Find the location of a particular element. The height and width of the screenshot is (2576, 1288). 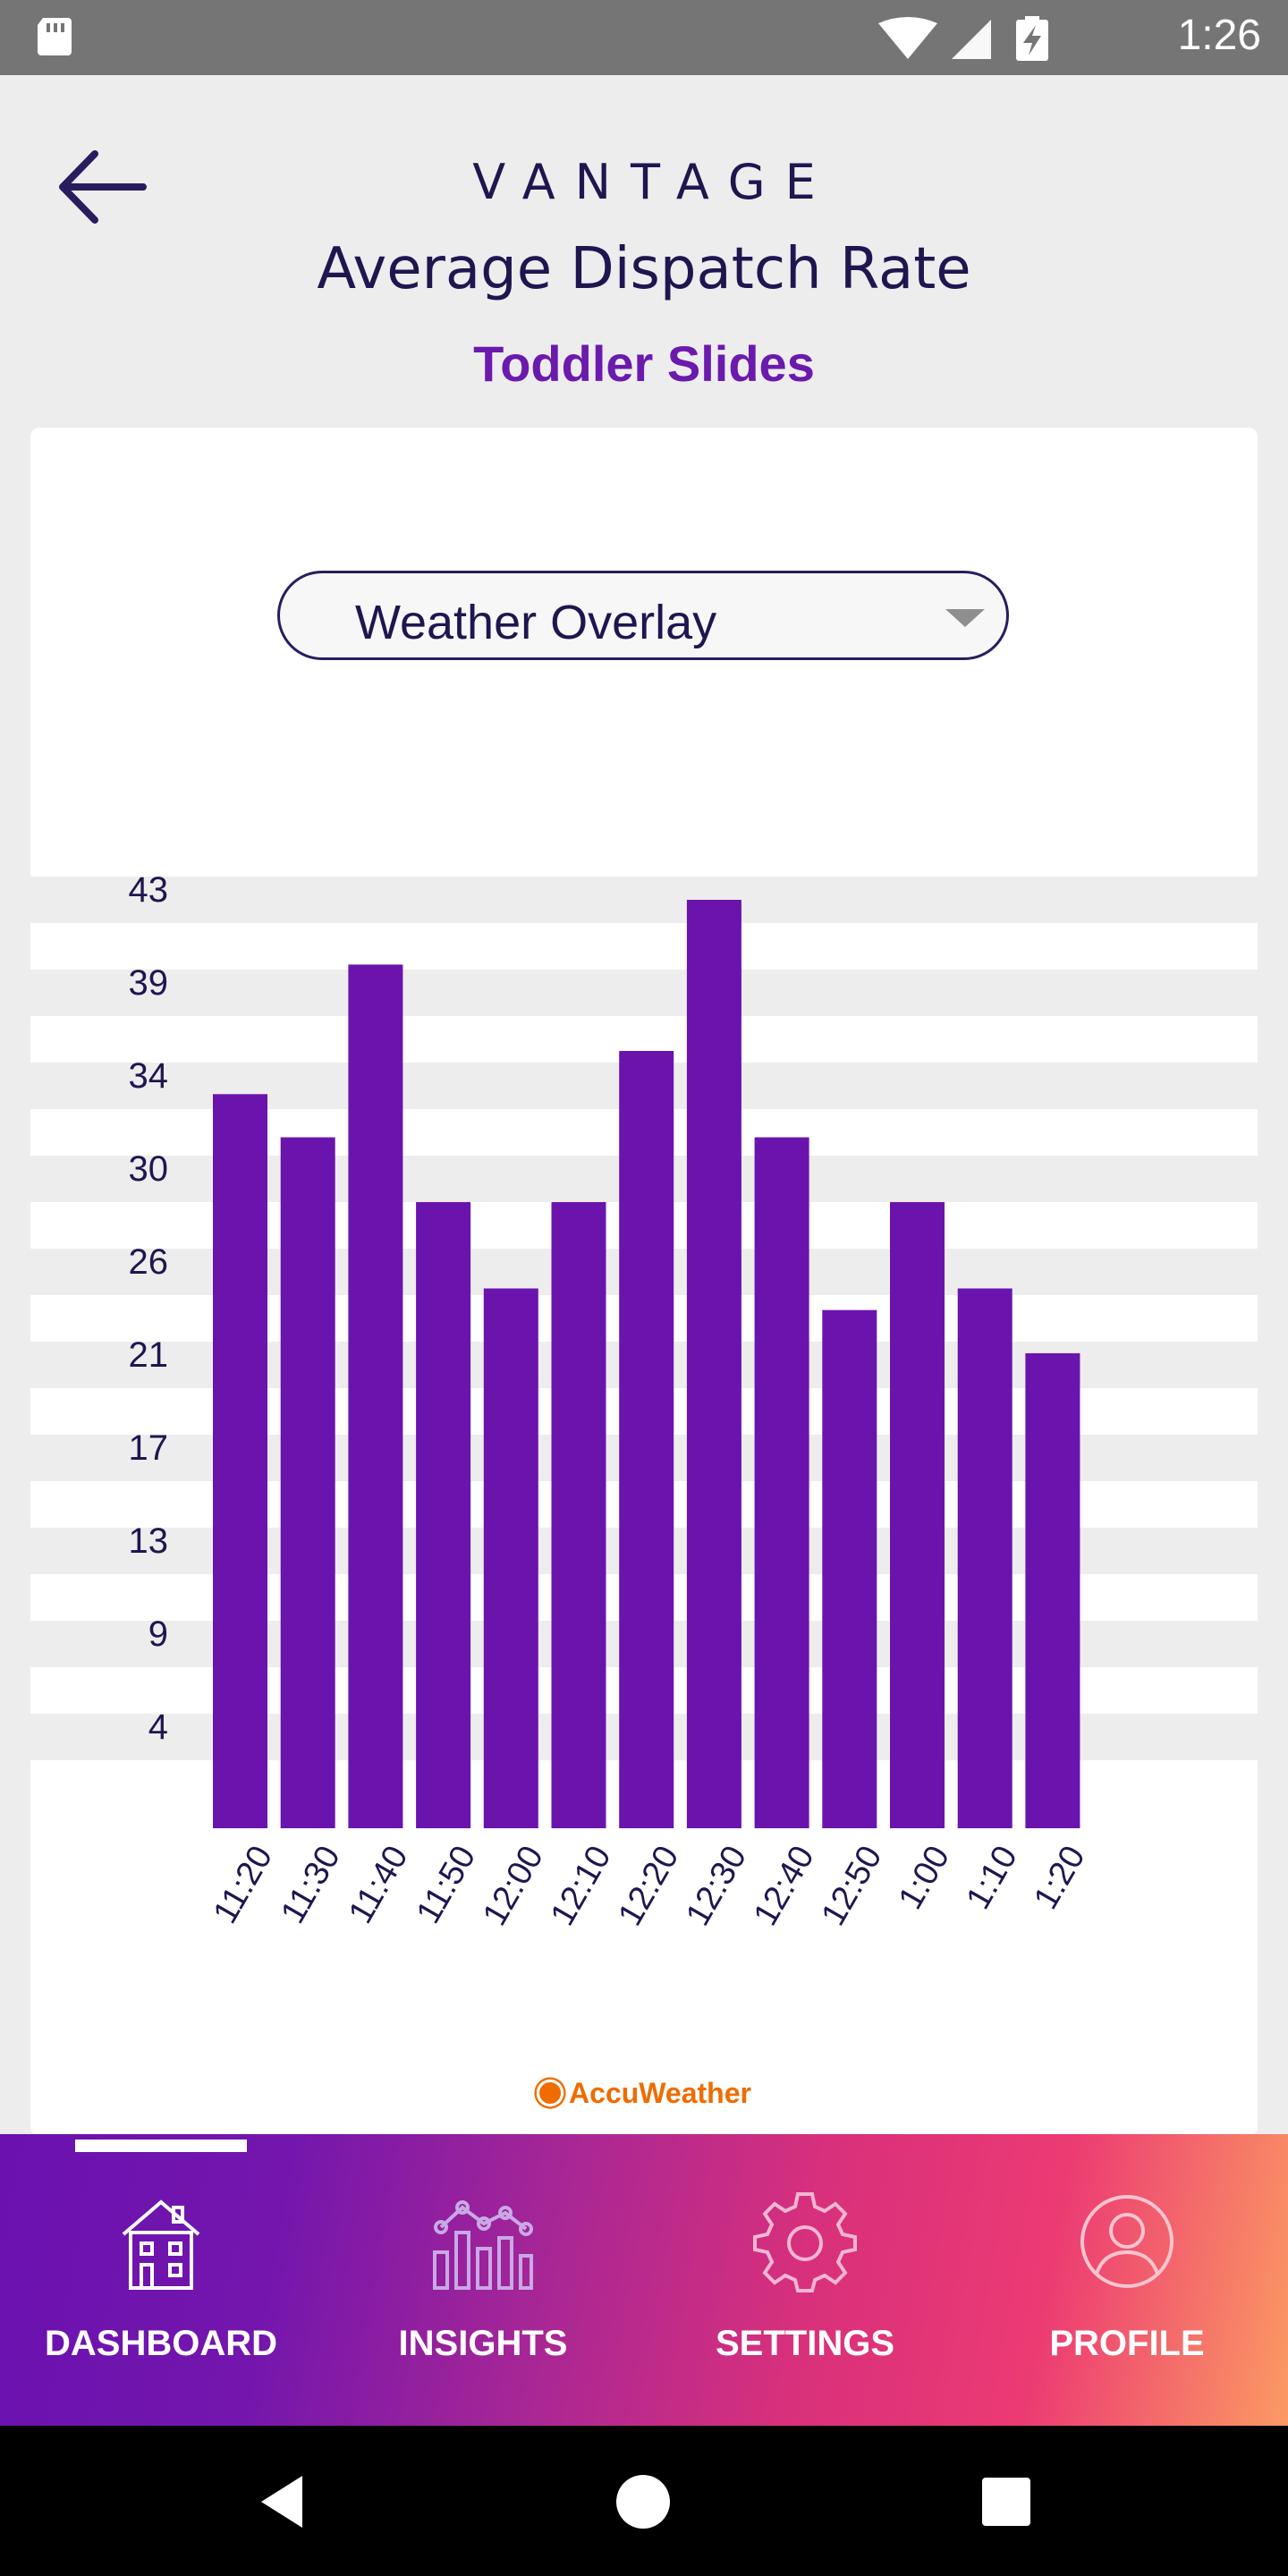

y-tick-label: 34 is located at coordinates (149, 1076).